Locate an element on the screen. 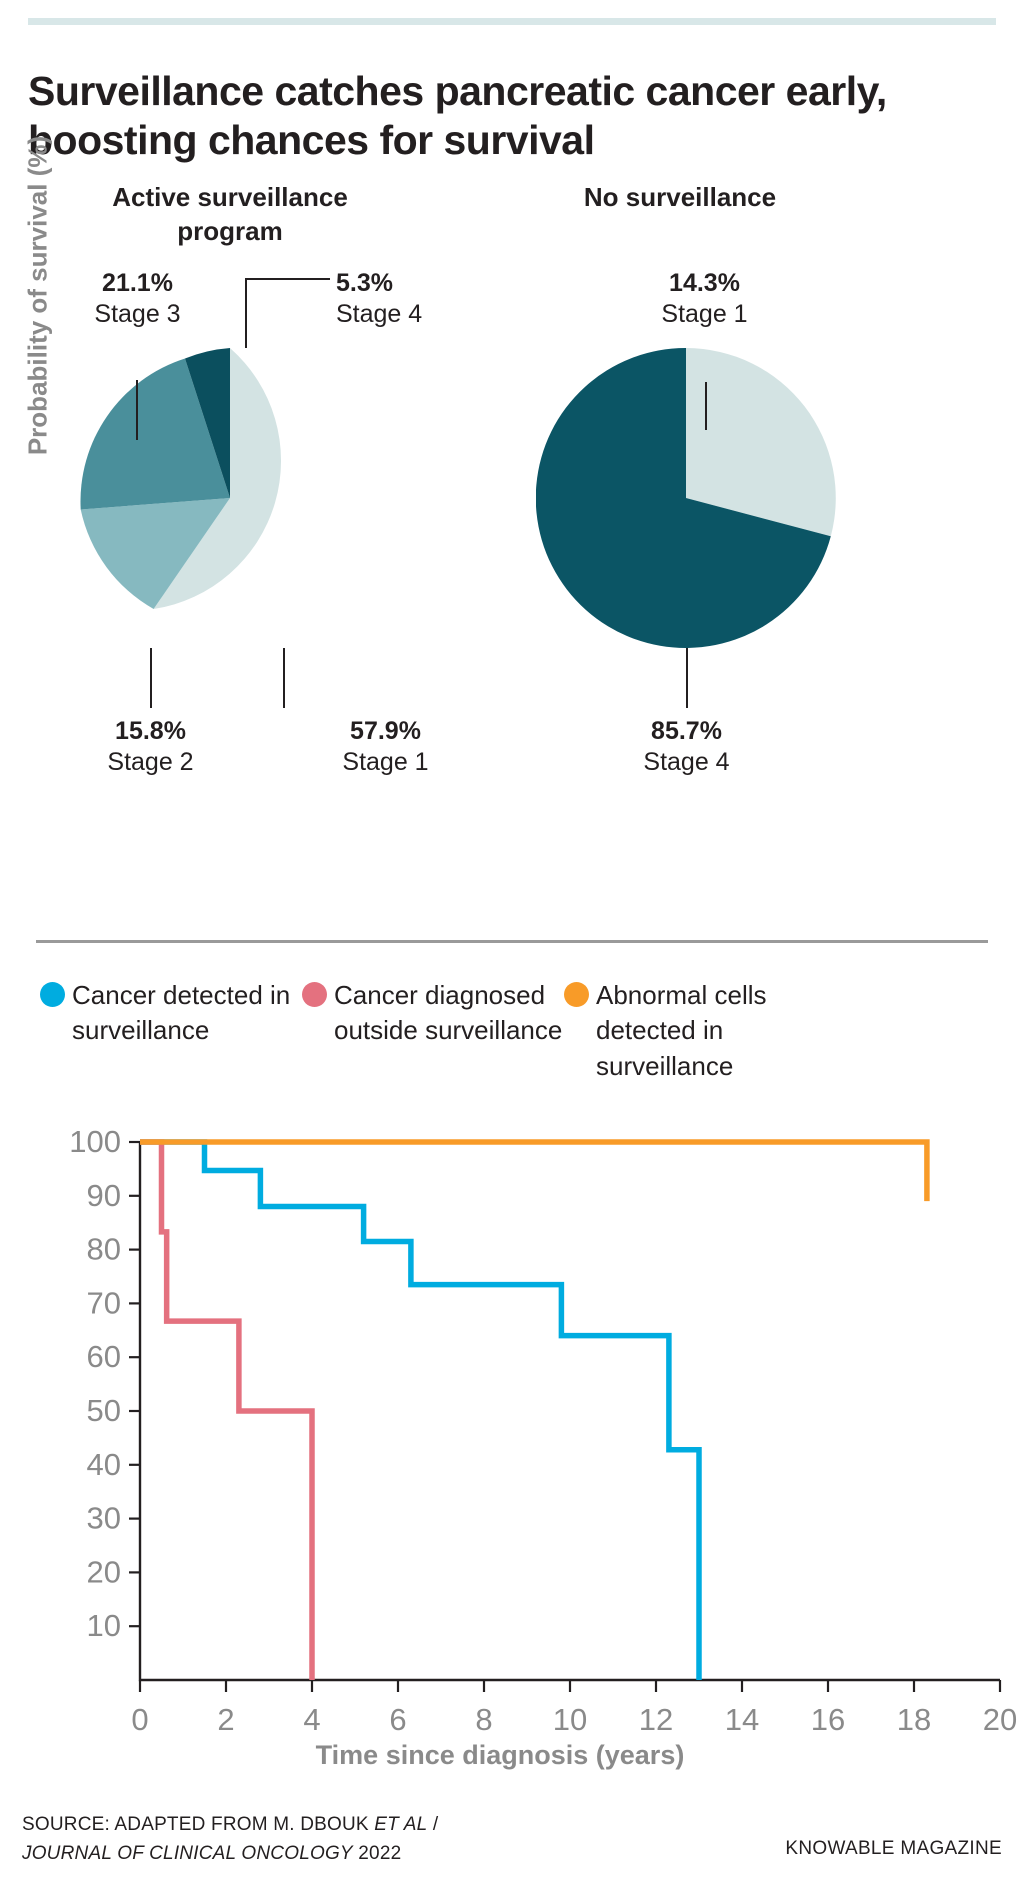 The image size is (1024, 1904). y-axis-title: Probability of survival (%) is located at coordinates (37, 295).